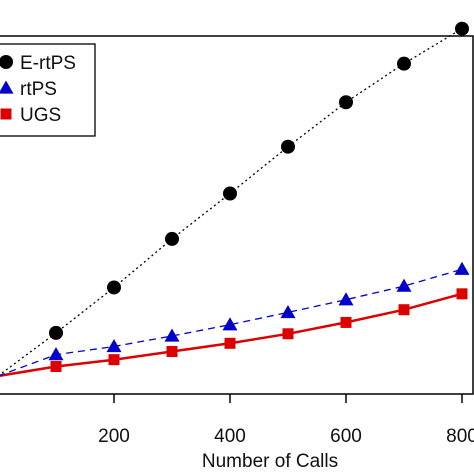  What do you see at coordinates (460, 436) in the screenshot?
I see `x-tick-label: 800` at bounding box center [460, 436].